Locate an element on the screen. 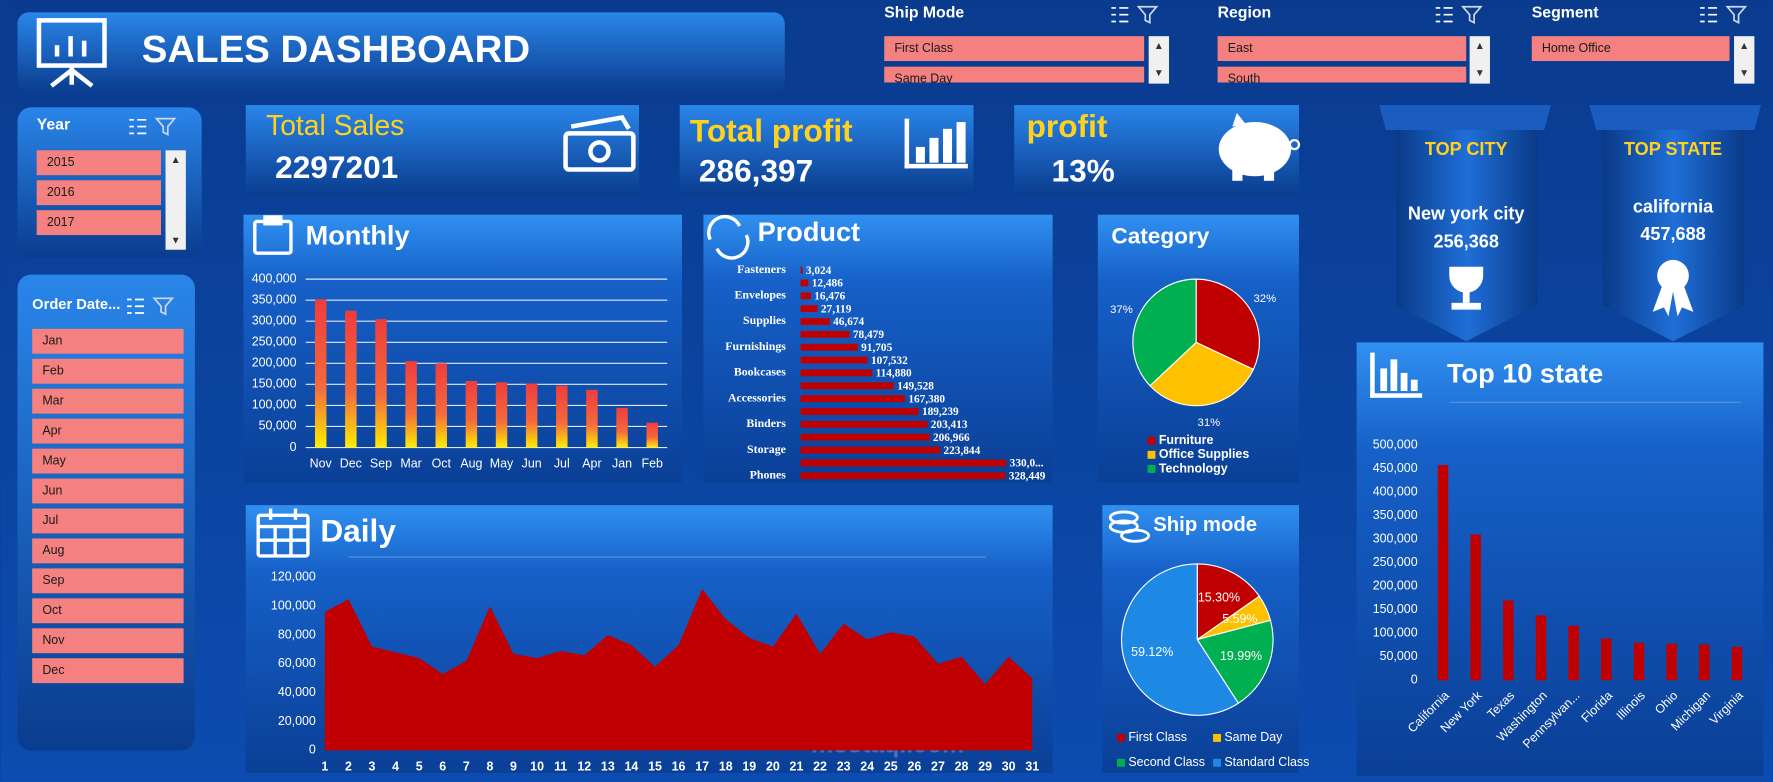  calendar-icon is located at coordinates (283, 533).